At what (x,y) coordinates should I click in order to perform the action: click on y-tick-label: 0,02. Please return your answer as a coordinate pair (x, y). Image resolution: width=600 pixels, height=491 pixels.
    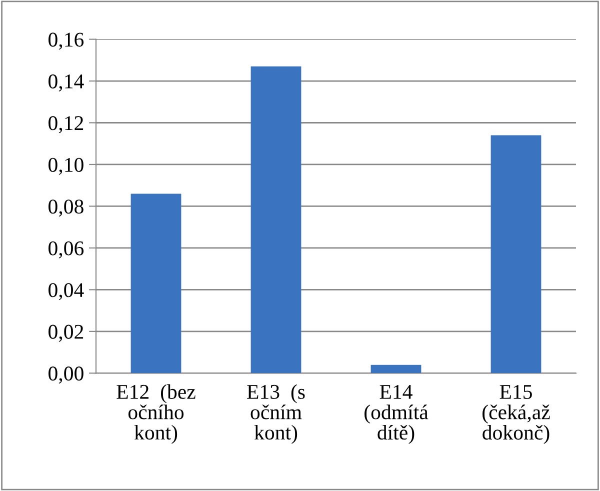
    Looking at the image, I should click on (66, 333).